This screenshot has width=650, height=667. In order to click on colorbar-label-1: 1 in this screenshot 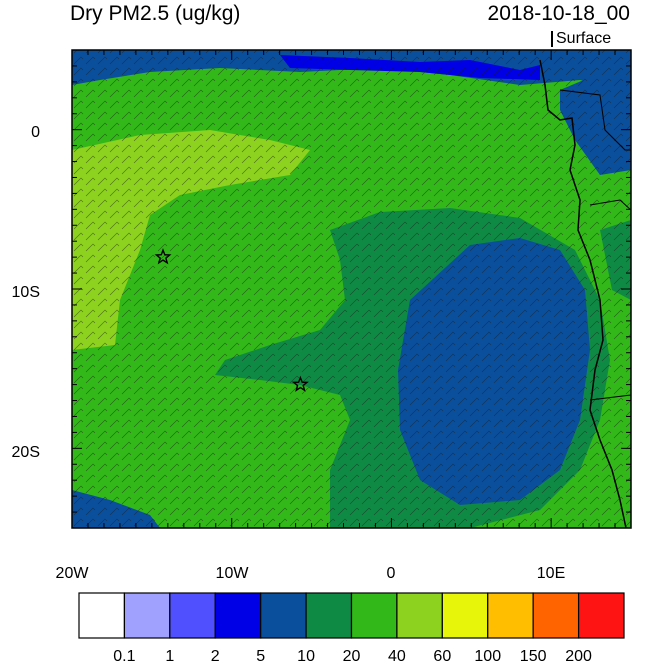, I will do `click(170, 656)`.